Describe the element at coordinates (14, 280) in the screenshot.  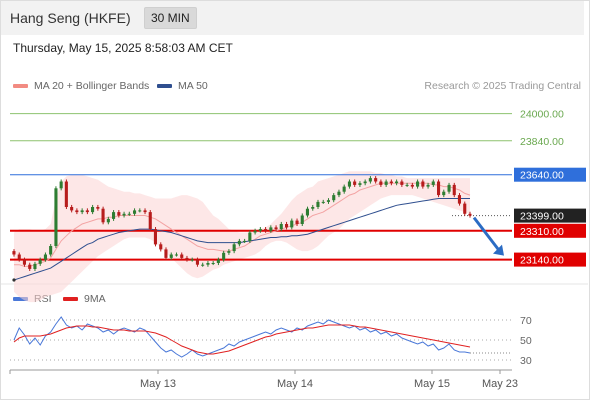
I see `ma50-start-dot` at that location.